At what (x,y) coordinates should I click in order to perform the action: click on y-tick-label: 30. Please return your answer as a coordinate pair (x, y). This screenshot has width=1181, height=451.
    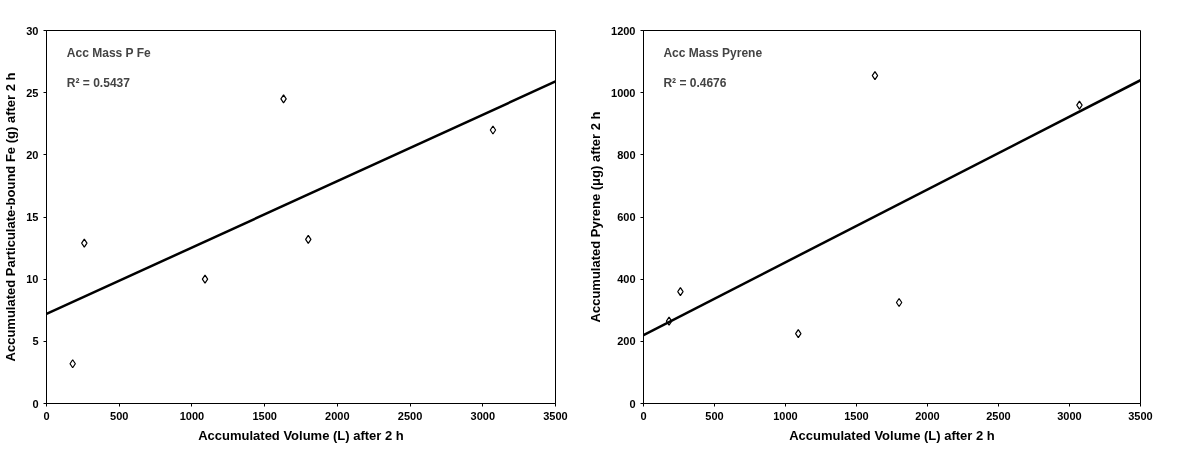
    Looking at the image, I should click on (32, 30).